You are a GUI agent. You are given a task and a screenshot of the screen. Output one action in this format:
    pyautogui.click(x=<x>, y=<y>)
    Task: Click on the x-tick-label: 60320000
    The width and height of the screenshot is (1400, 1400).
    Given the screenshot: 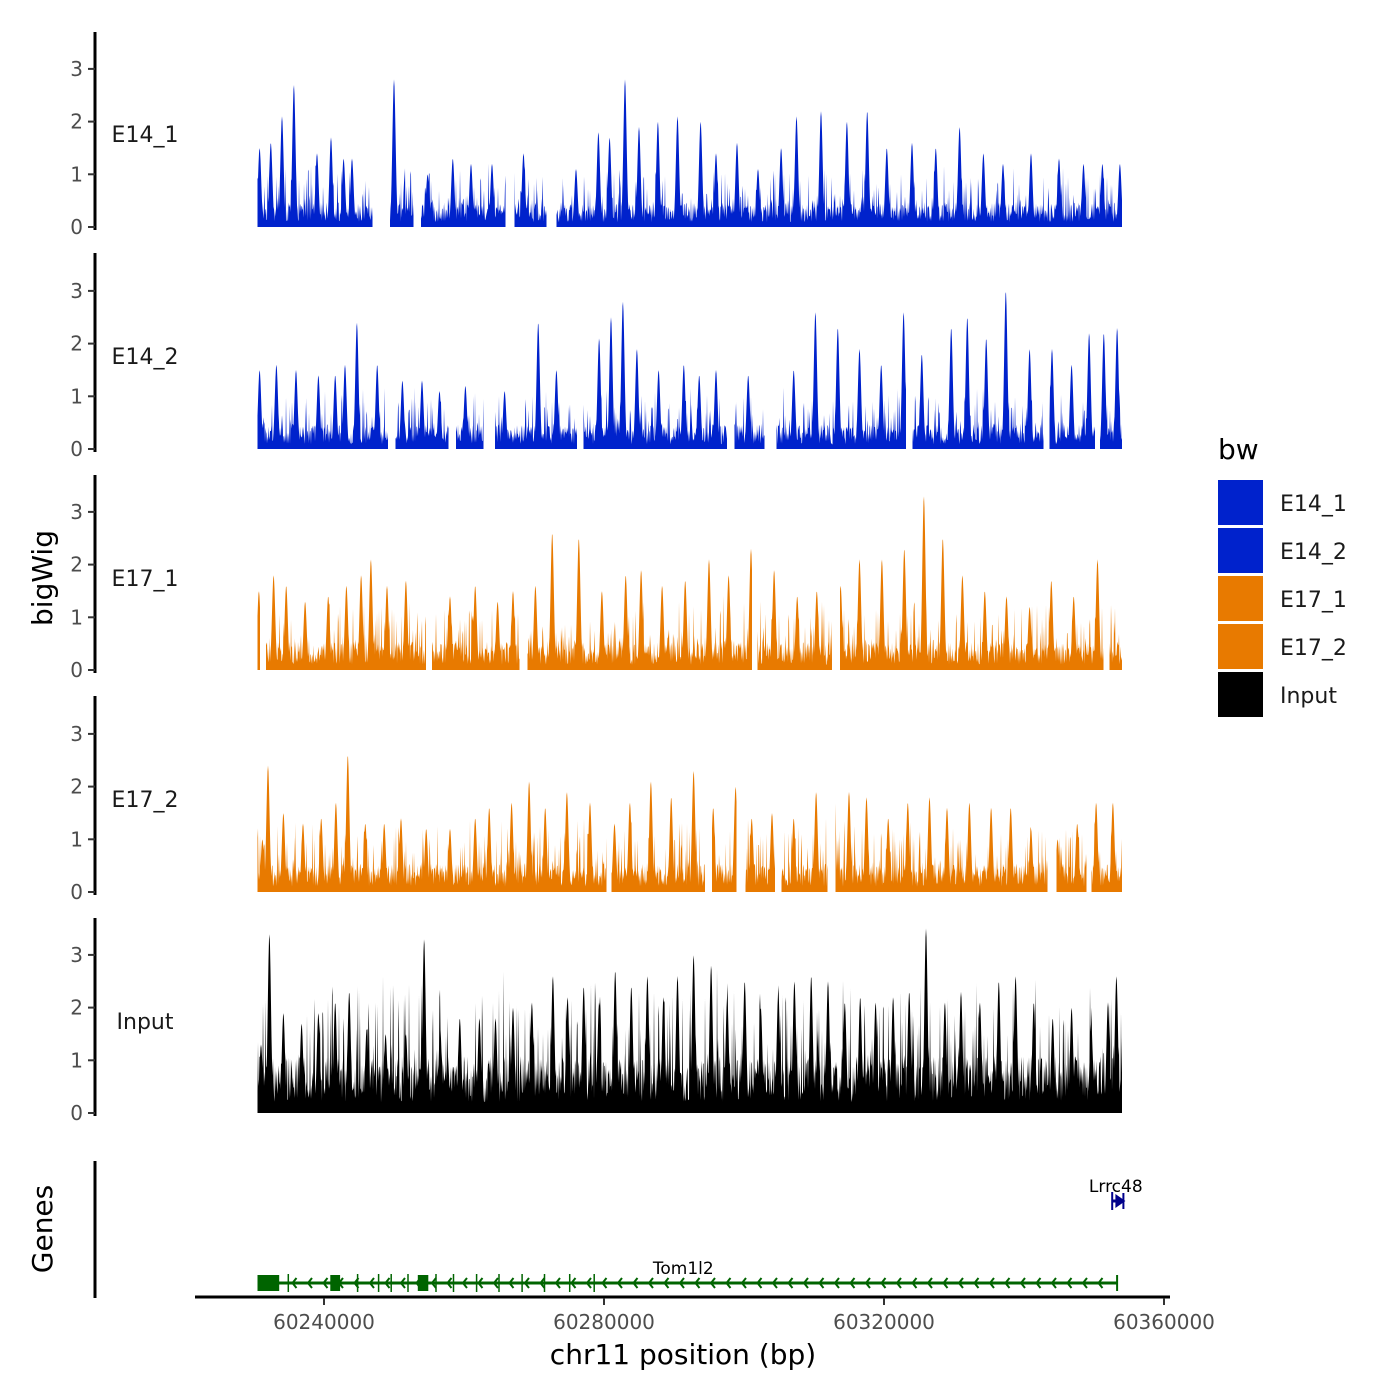 What is the action you would take?
    pyautogui.click(x=884, y=1322)
    